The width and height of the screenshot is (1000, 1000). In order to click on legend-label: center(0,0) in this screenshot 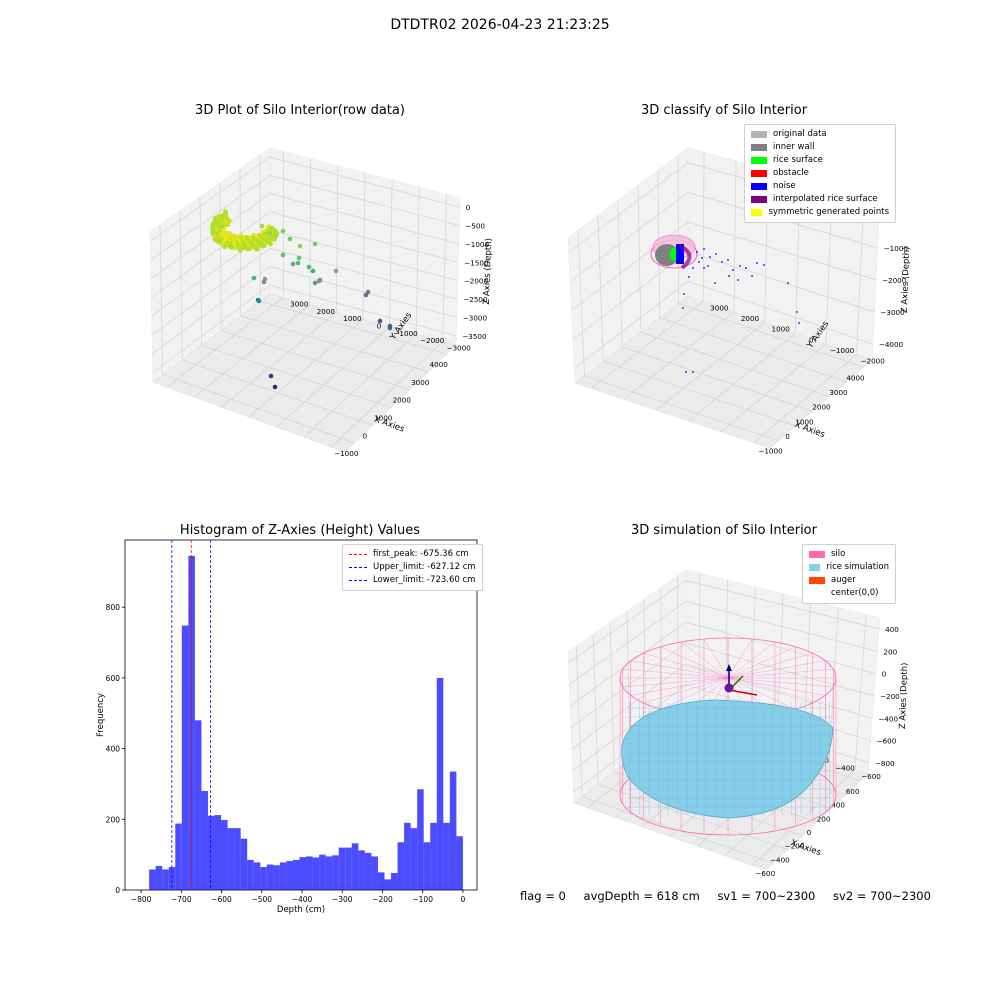, I will do `click(855, 593)`.